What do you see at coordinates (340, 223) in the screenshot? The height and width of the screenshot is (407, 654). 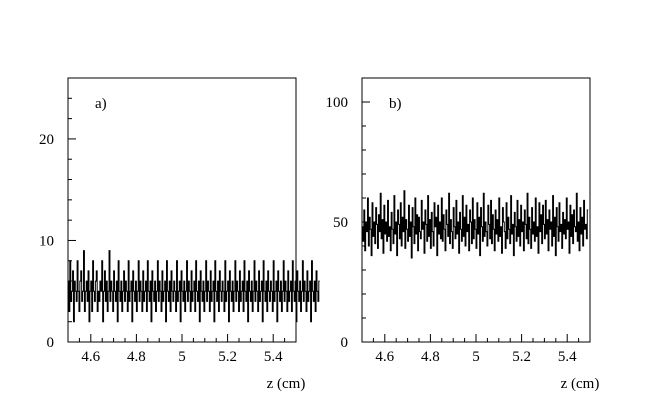 I see `y-tick-label: 50` at bounding box center [340, 223].